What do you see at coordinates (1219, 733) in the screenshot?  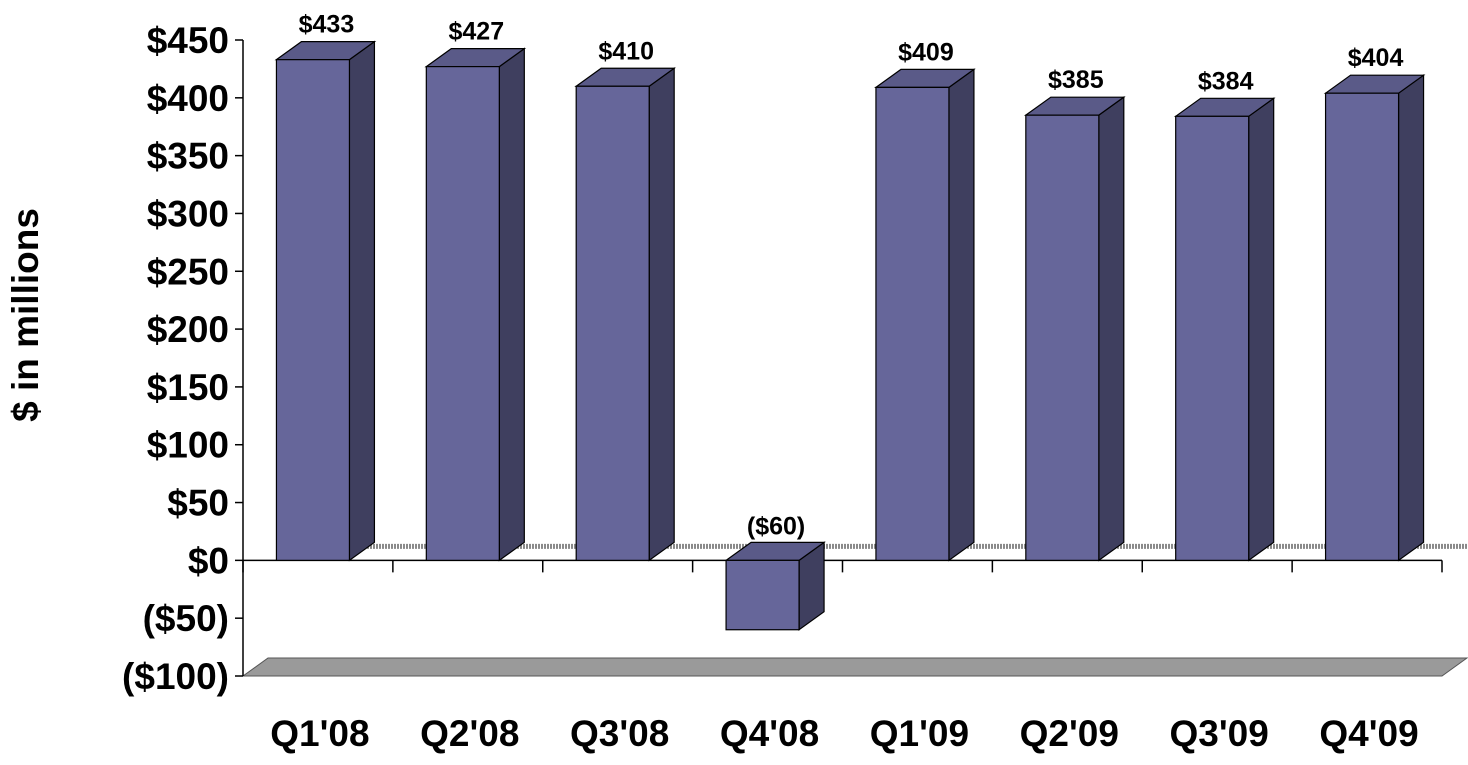 I see `x-tick-label: Q3'09` at bounding box center [1219, 733].